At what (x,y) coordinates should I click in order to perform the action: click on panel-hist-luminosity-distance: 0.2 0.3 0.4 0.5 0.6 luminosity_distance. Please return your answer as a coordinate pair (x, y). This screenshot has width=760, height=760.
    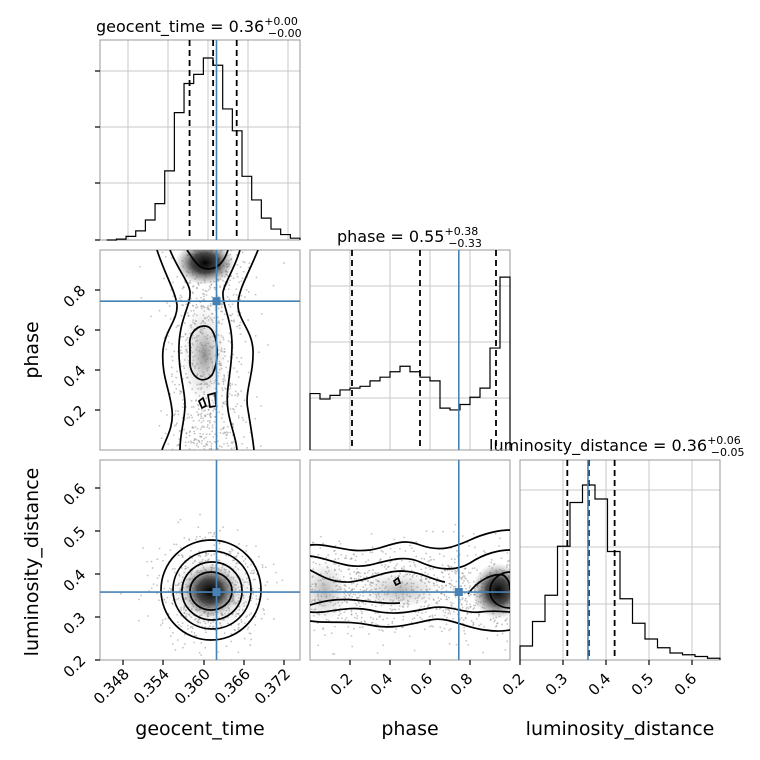
    Looking at the image, I should click on (610, 599).